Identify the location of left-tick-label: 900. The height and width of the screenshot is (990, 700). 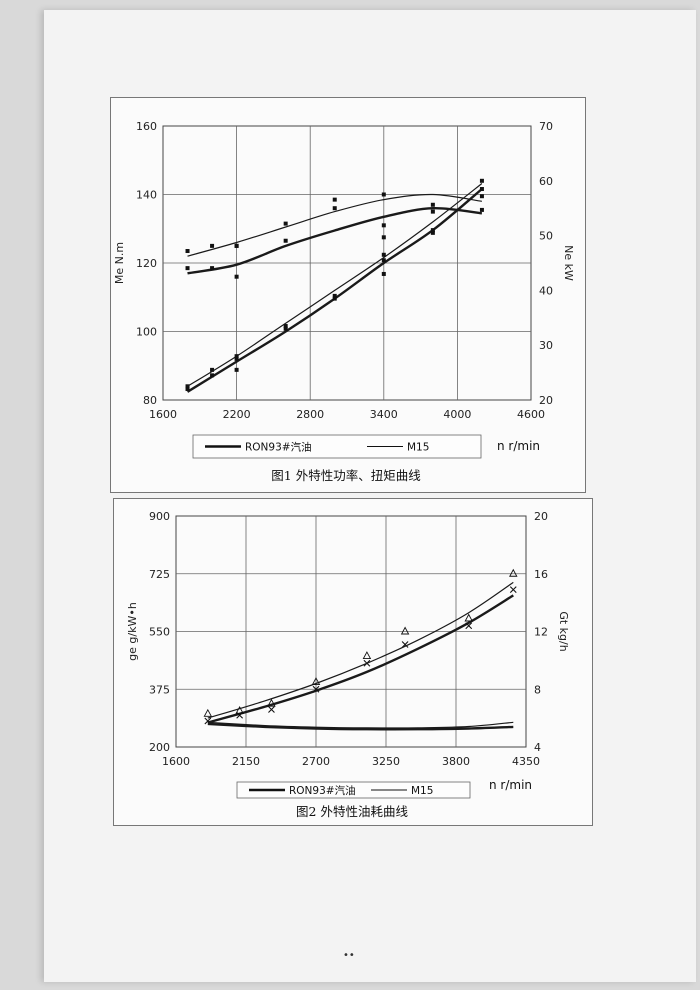
(159, 516).